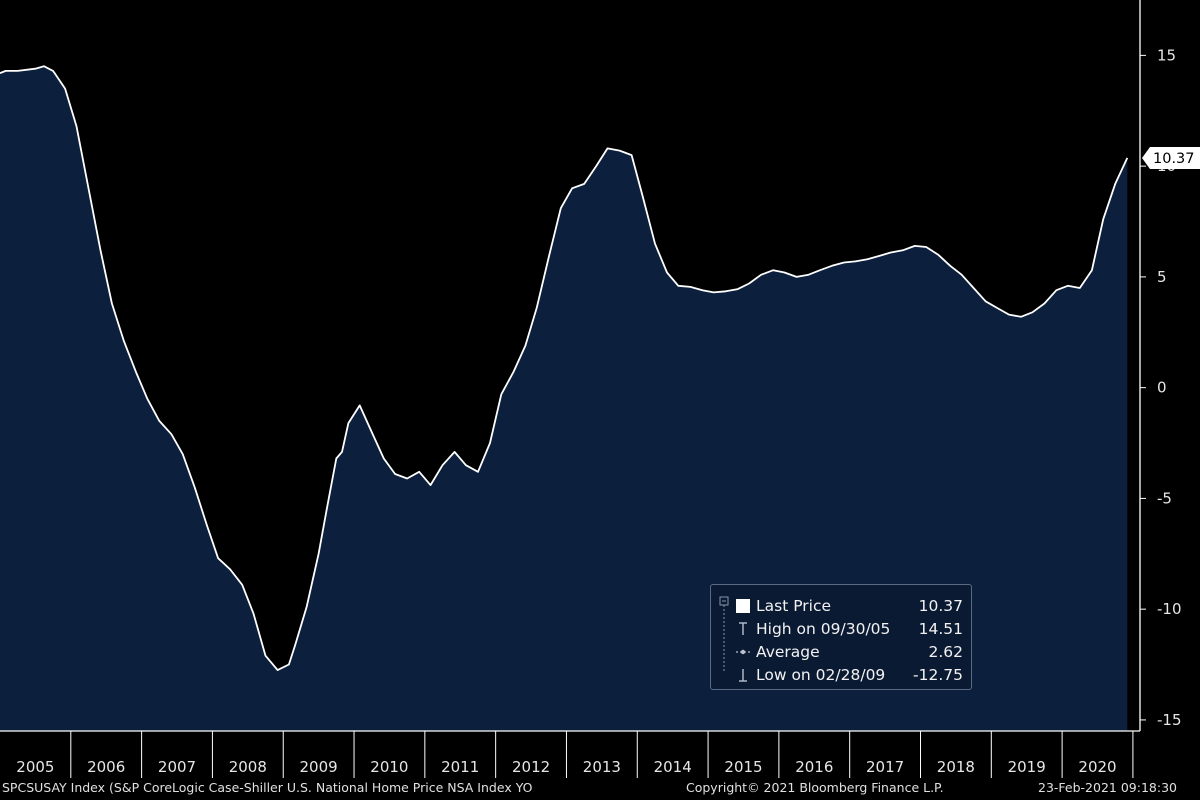 This screenshot has width=1200, height=800. Describe the element at coordinates (823, 629) in the screenshot. I see `legend-label: High on 09/30/05` at that location.